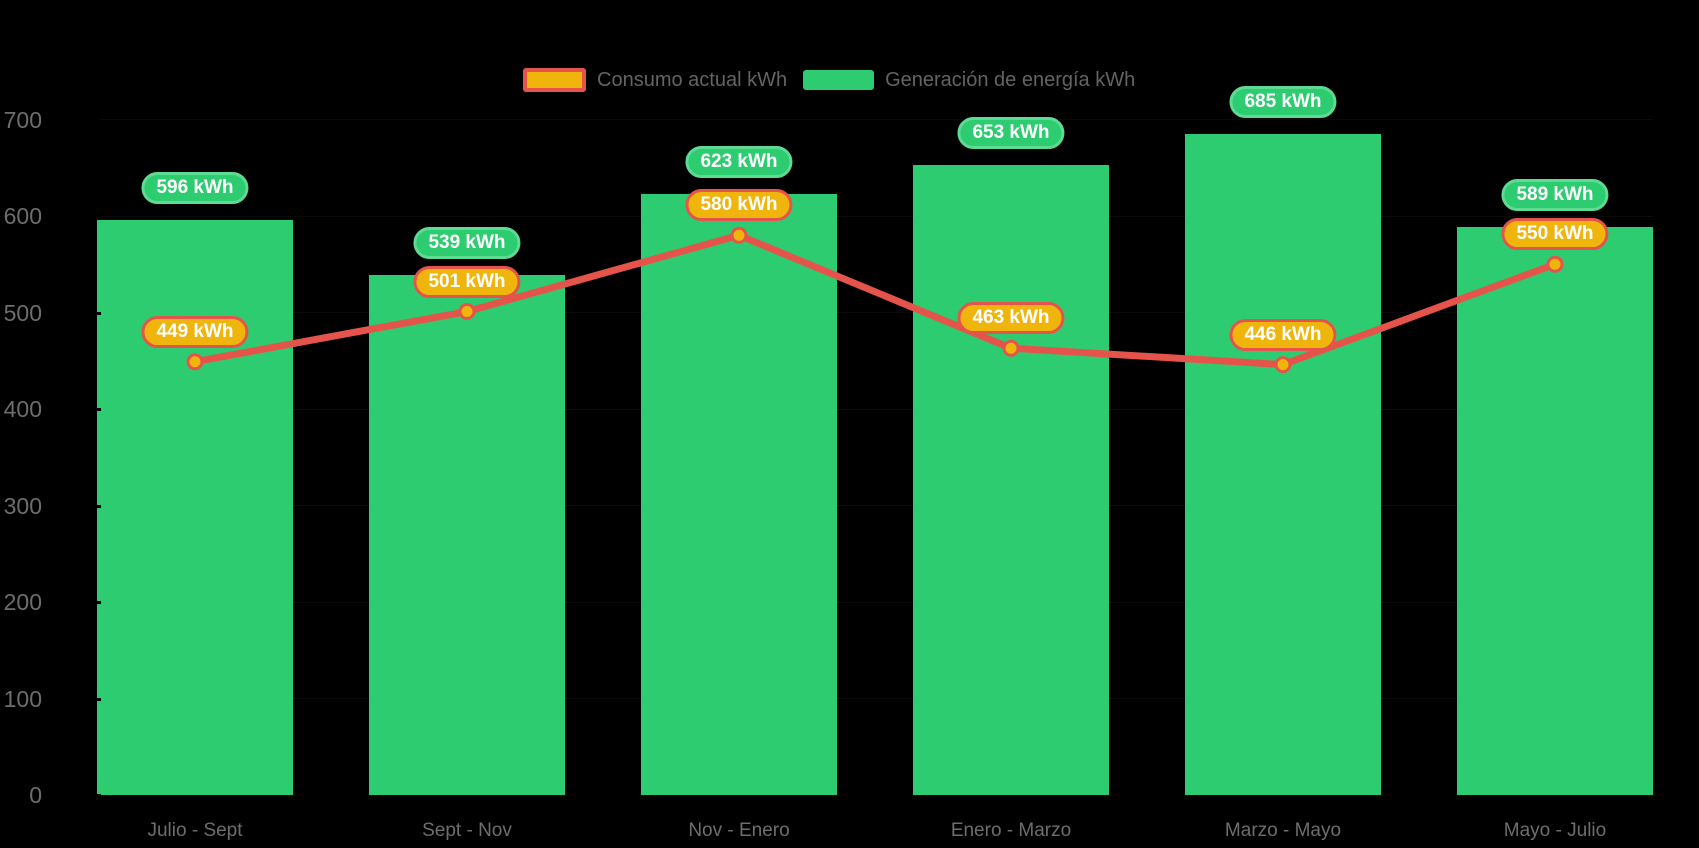  I want to click on x-axis-label-2: Sept - Nov, so click(467, 830).